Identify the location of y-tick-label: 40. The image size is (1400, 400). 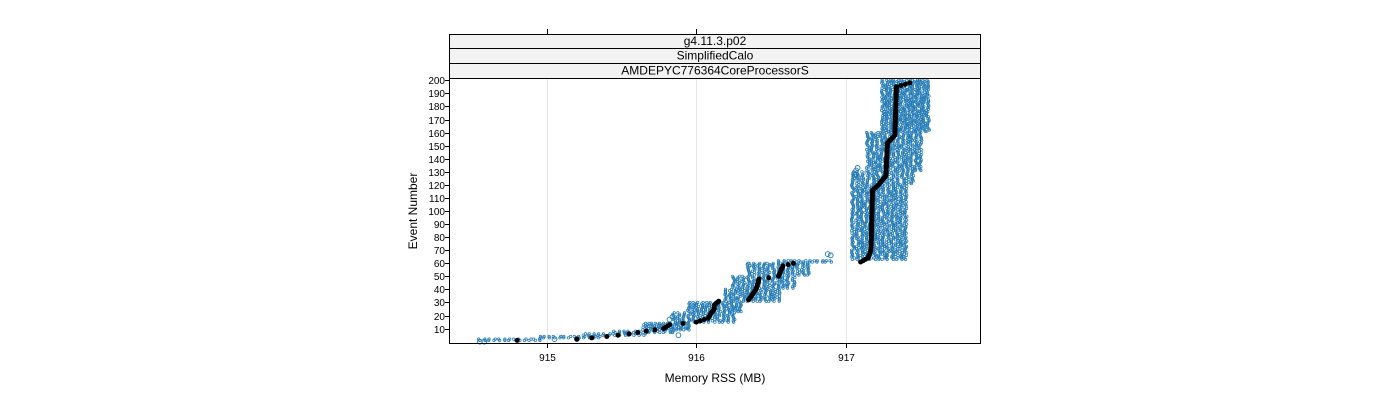
(440, 290).